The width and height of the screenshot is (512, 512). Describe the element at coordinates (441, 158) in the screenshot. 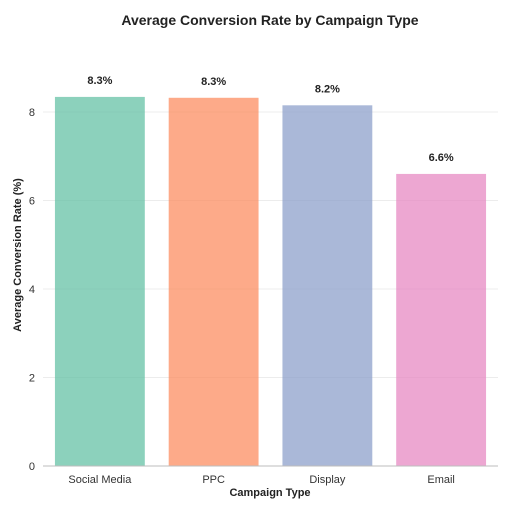

I see `data-label: 6.6%` at that location.